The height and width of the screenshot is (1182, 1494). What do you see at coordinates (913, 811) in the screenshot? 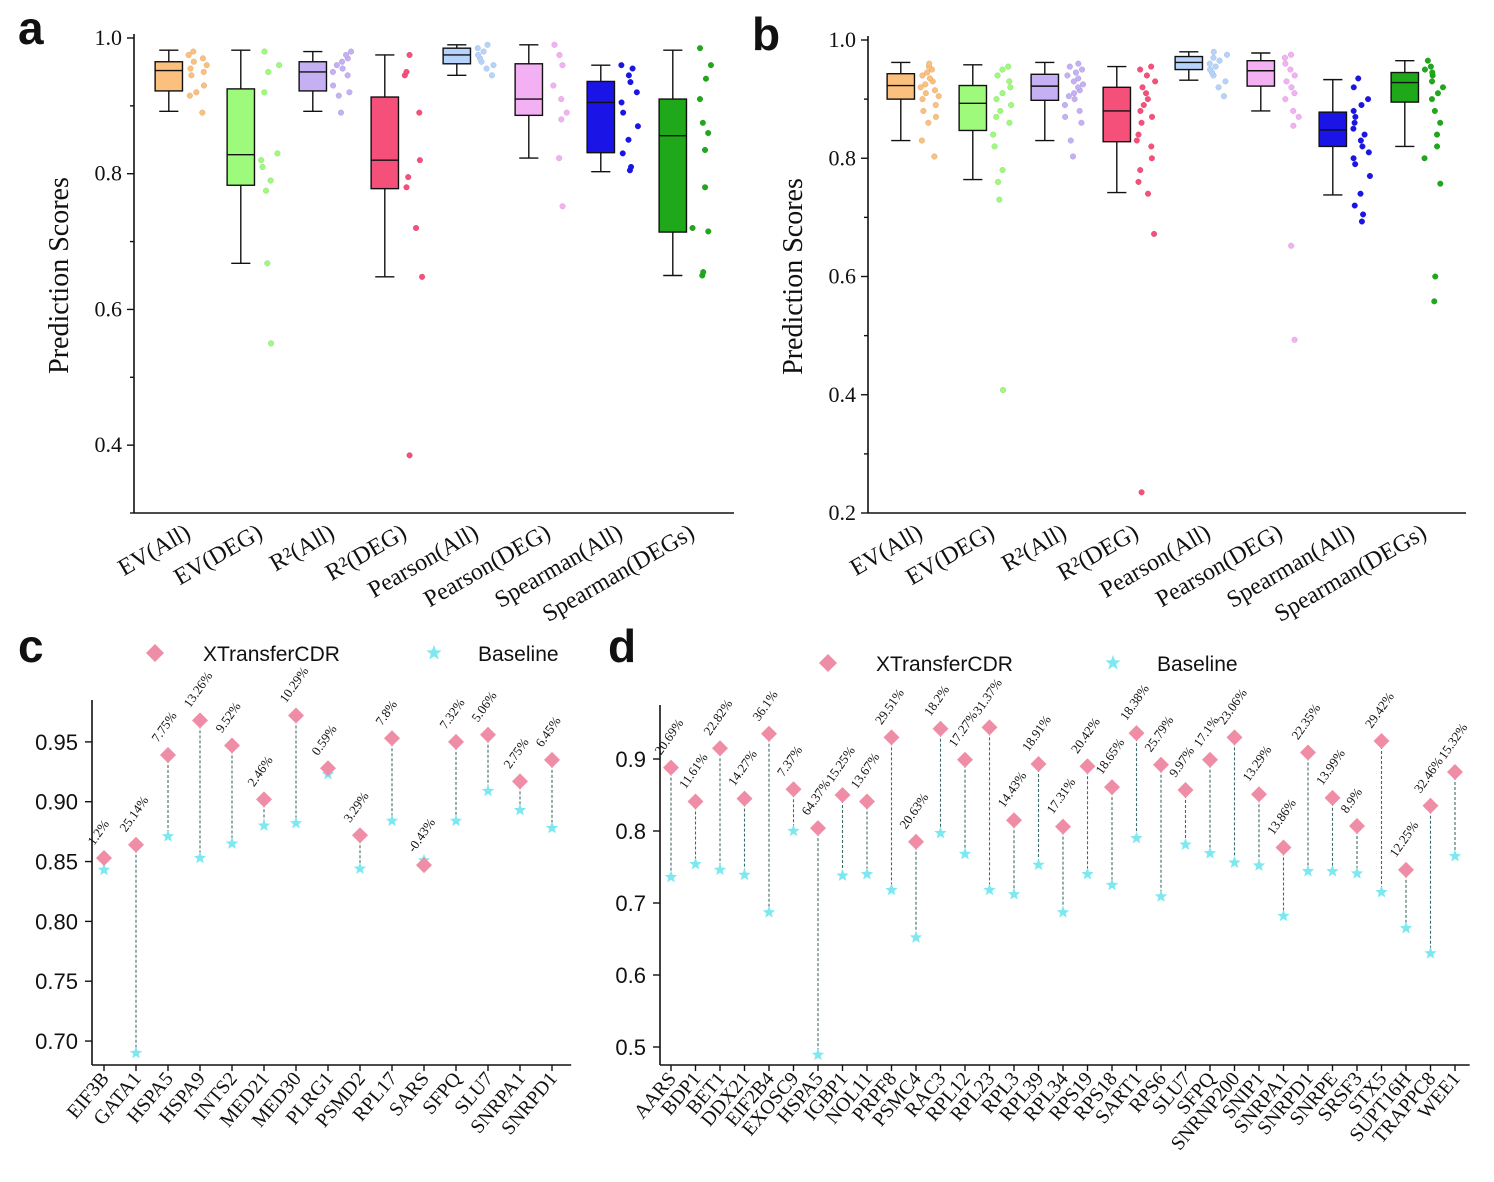
I see `improvement-label: 20.63%` at bounding box center [913, 811].